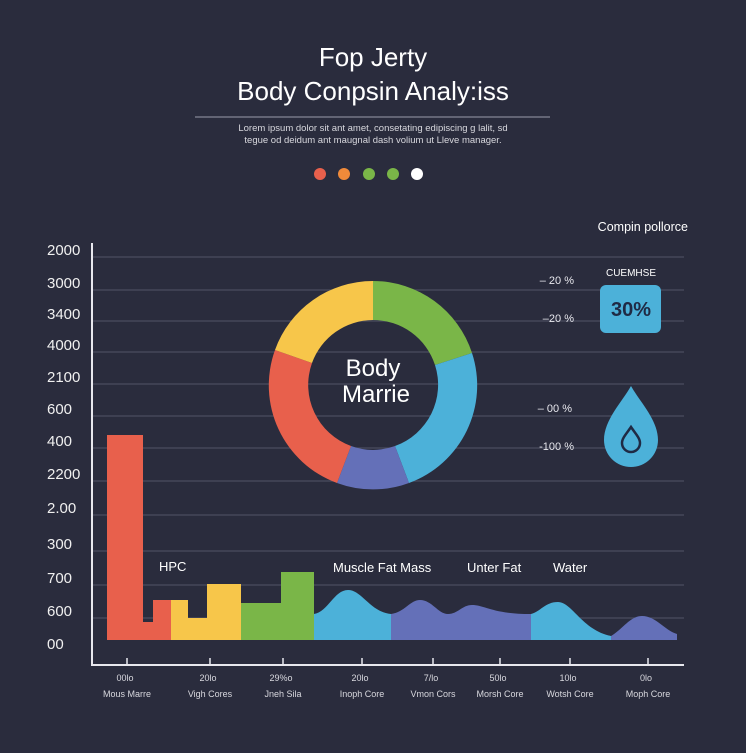  What do you see at coordinates (59, 578) in the screenshot?
I see `y-tick-label: 700` at bounding box center [59, 578].